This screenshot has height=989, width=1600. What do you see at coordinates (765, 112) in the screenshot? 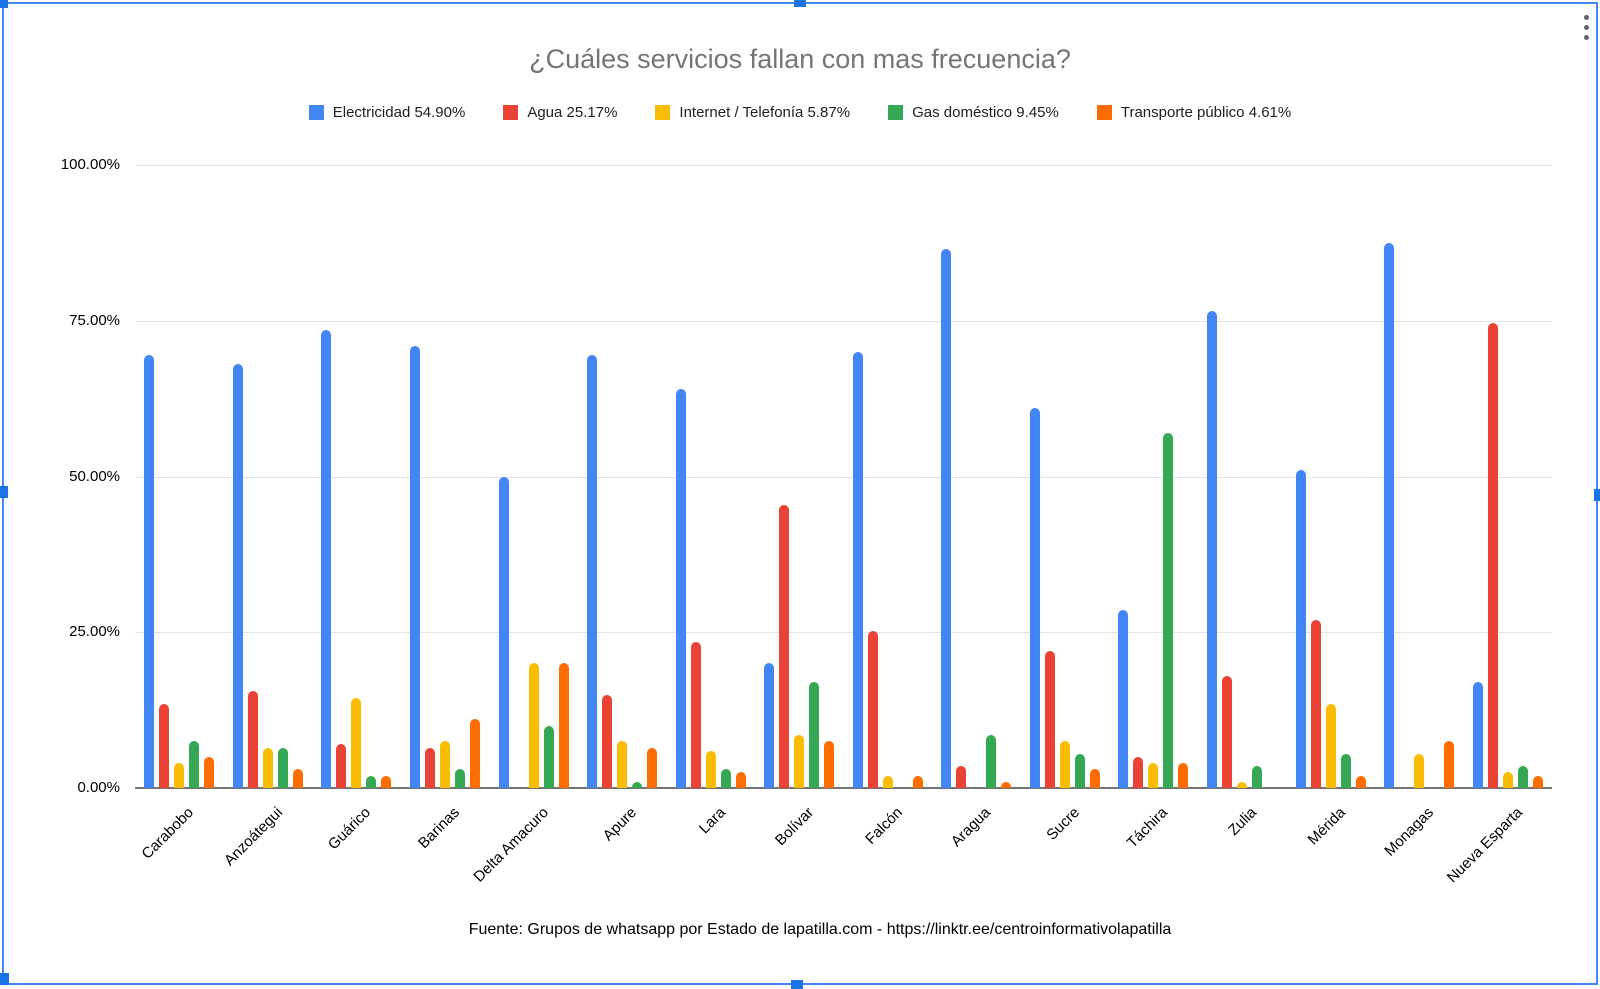
I see `legend-label: Internet / Telefonía 5.87%` at bounding box center [765, 112].